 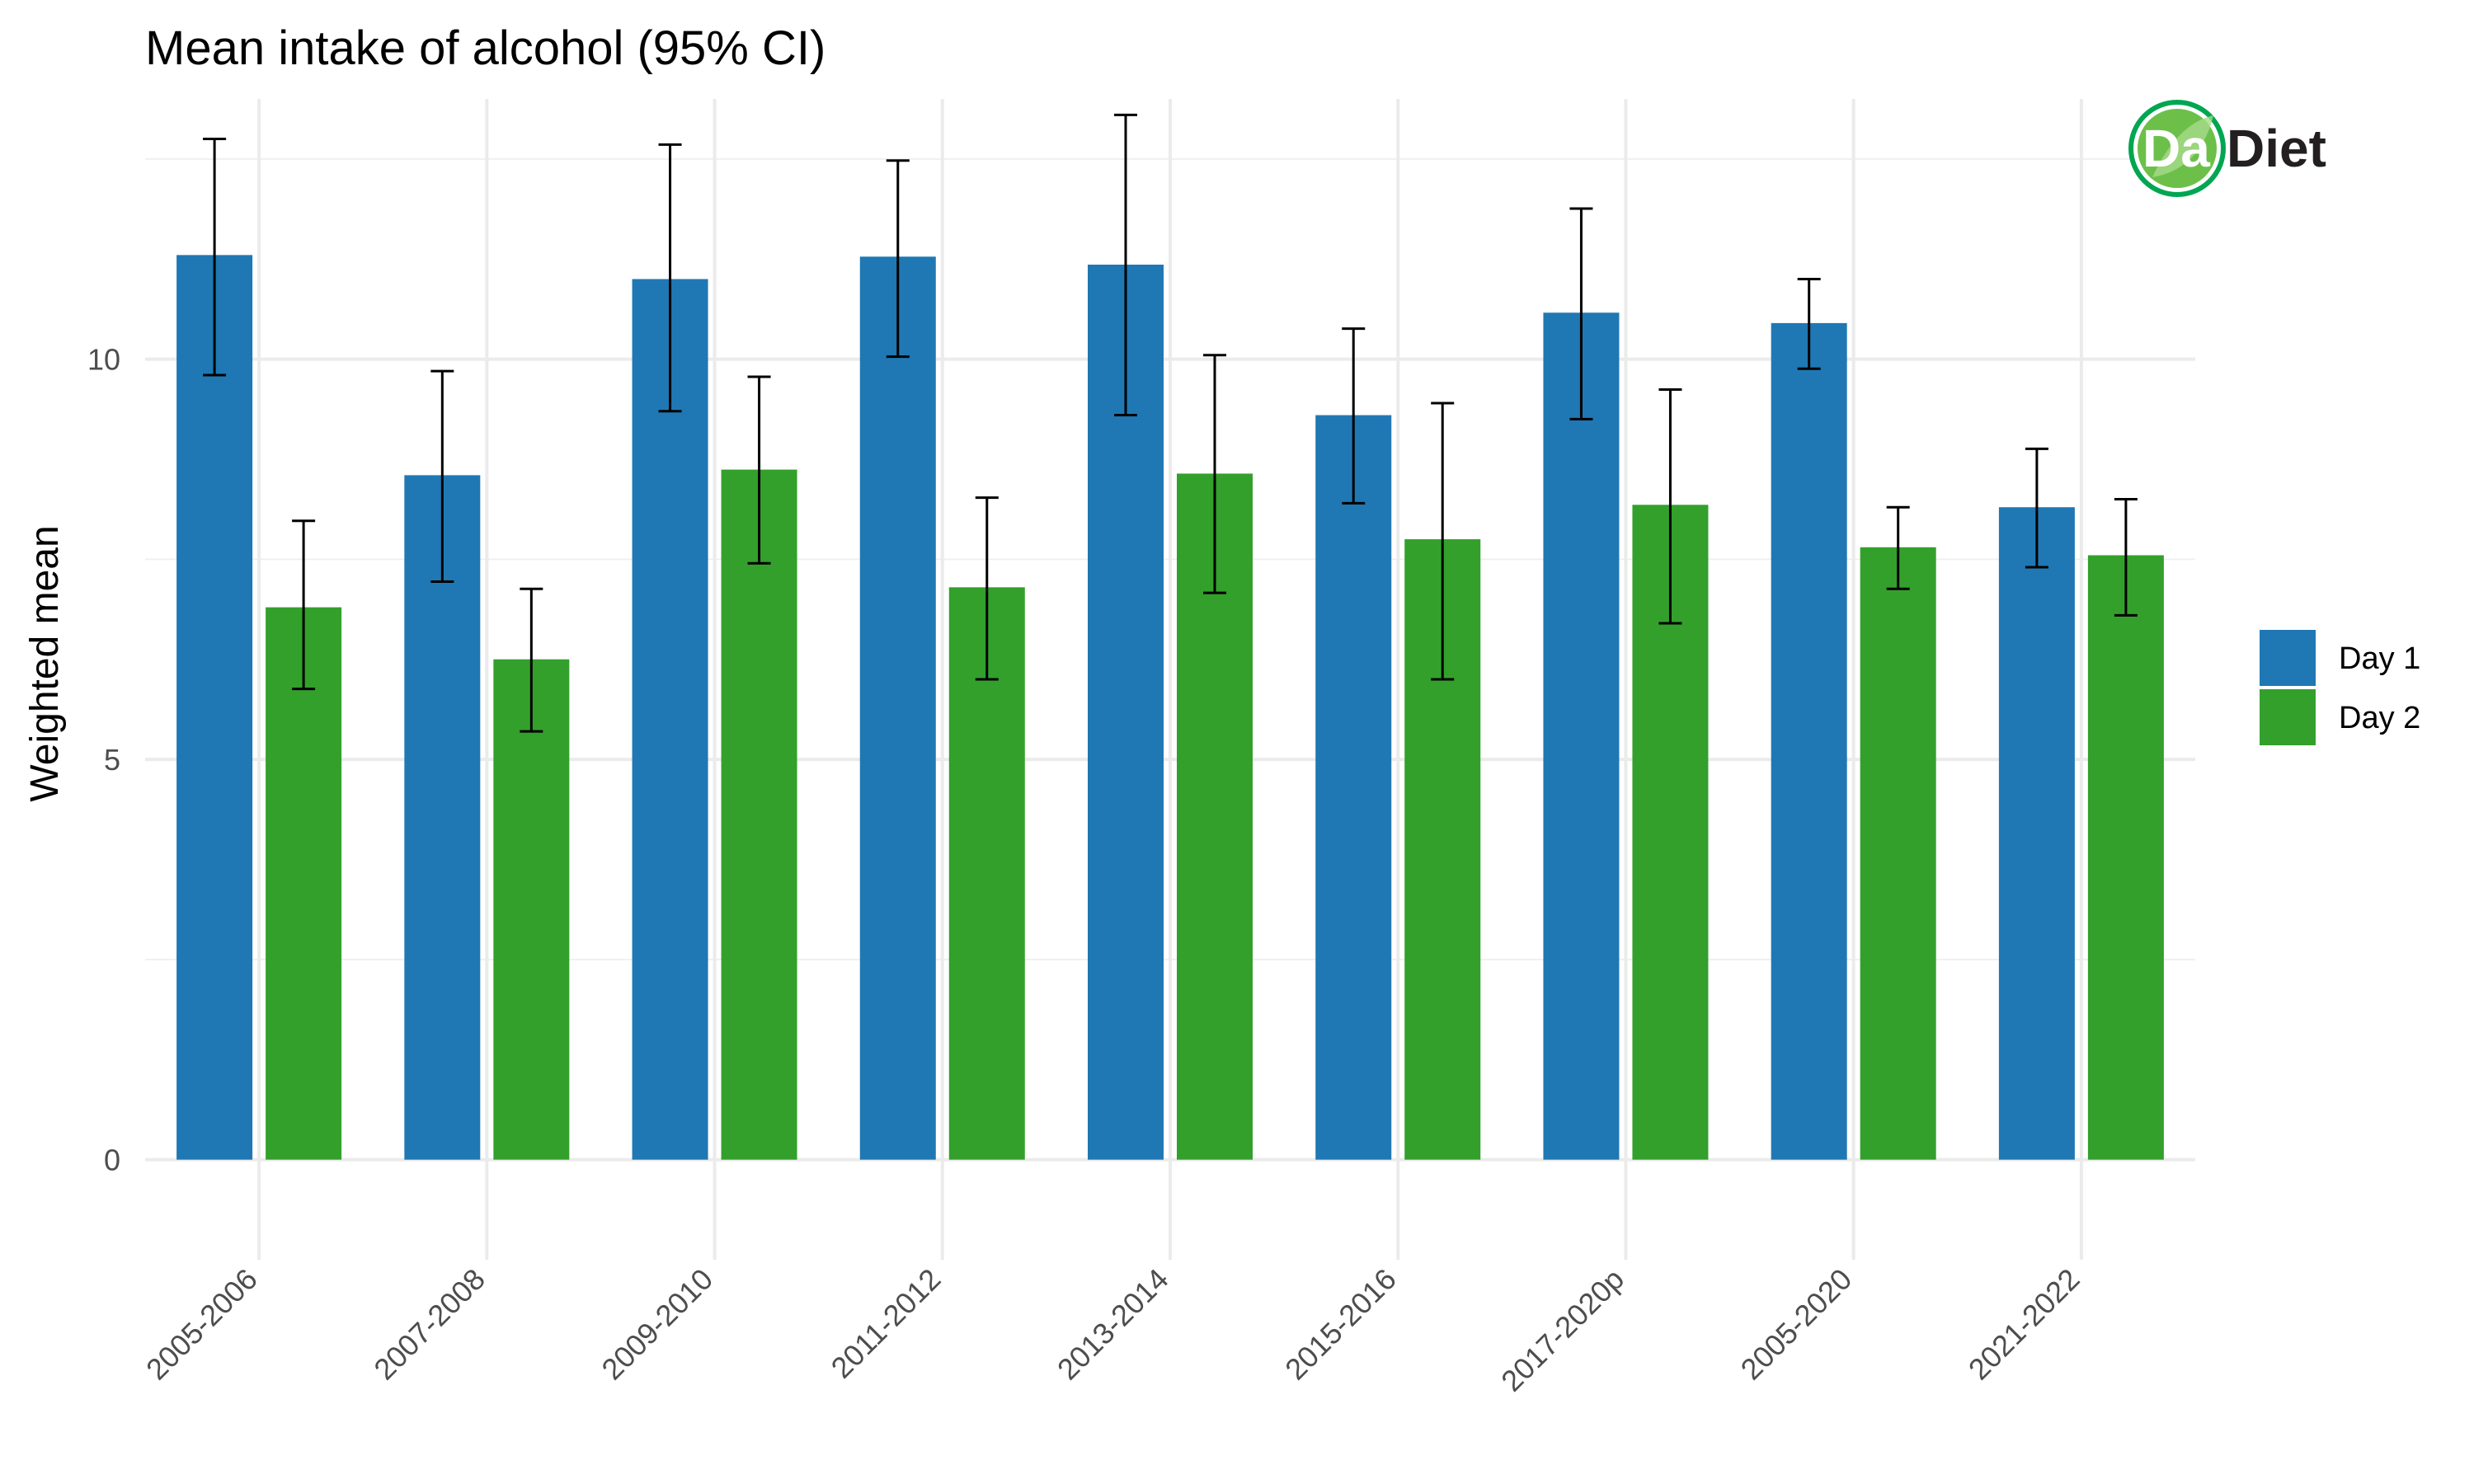 I want to click on legend: Day 1 Day 2, so click(x=2340, y=687).